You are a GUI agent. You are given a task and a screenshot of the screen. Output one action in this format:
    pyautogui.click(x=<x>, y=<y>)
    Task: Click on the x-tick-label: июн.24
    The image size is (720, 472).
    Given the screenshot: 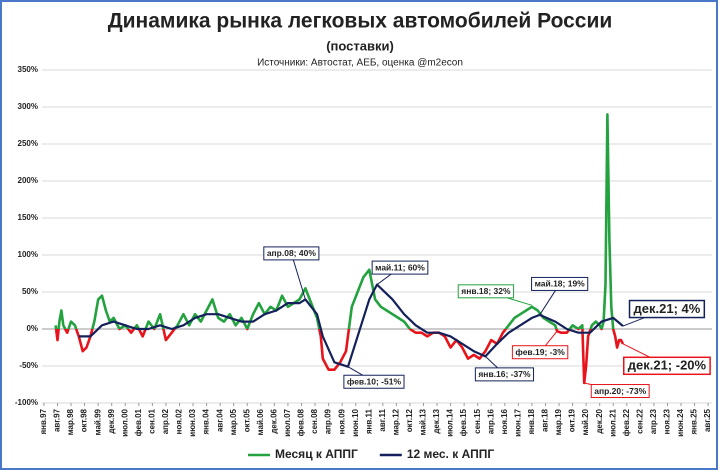 What is the action you would take?
    pyautogui.click(x=680, y=422)
    